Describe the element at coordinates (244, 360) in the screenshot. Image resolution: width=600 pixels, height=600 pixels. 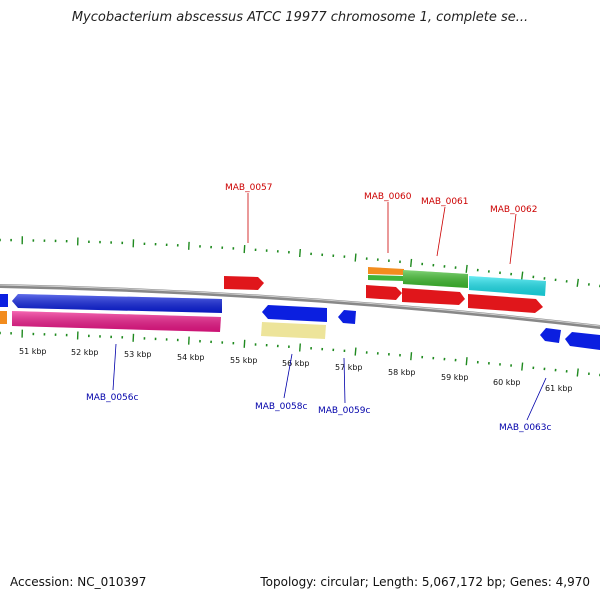
I see `kbp-label: 55 kbp` at that location.